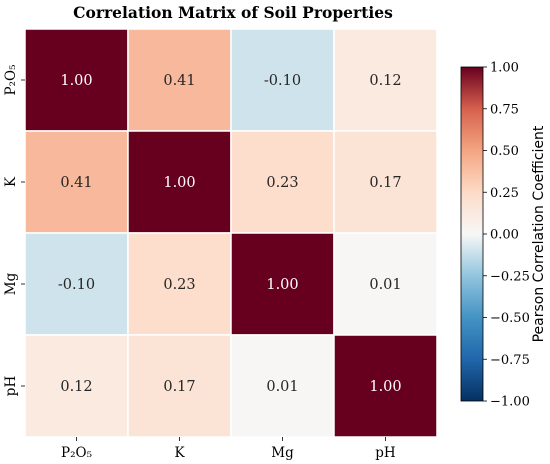 Image resolution: width=550 pixels, height=464 pixels. I want to click on heatmap-cell-r0-c0, so click(76, 80).